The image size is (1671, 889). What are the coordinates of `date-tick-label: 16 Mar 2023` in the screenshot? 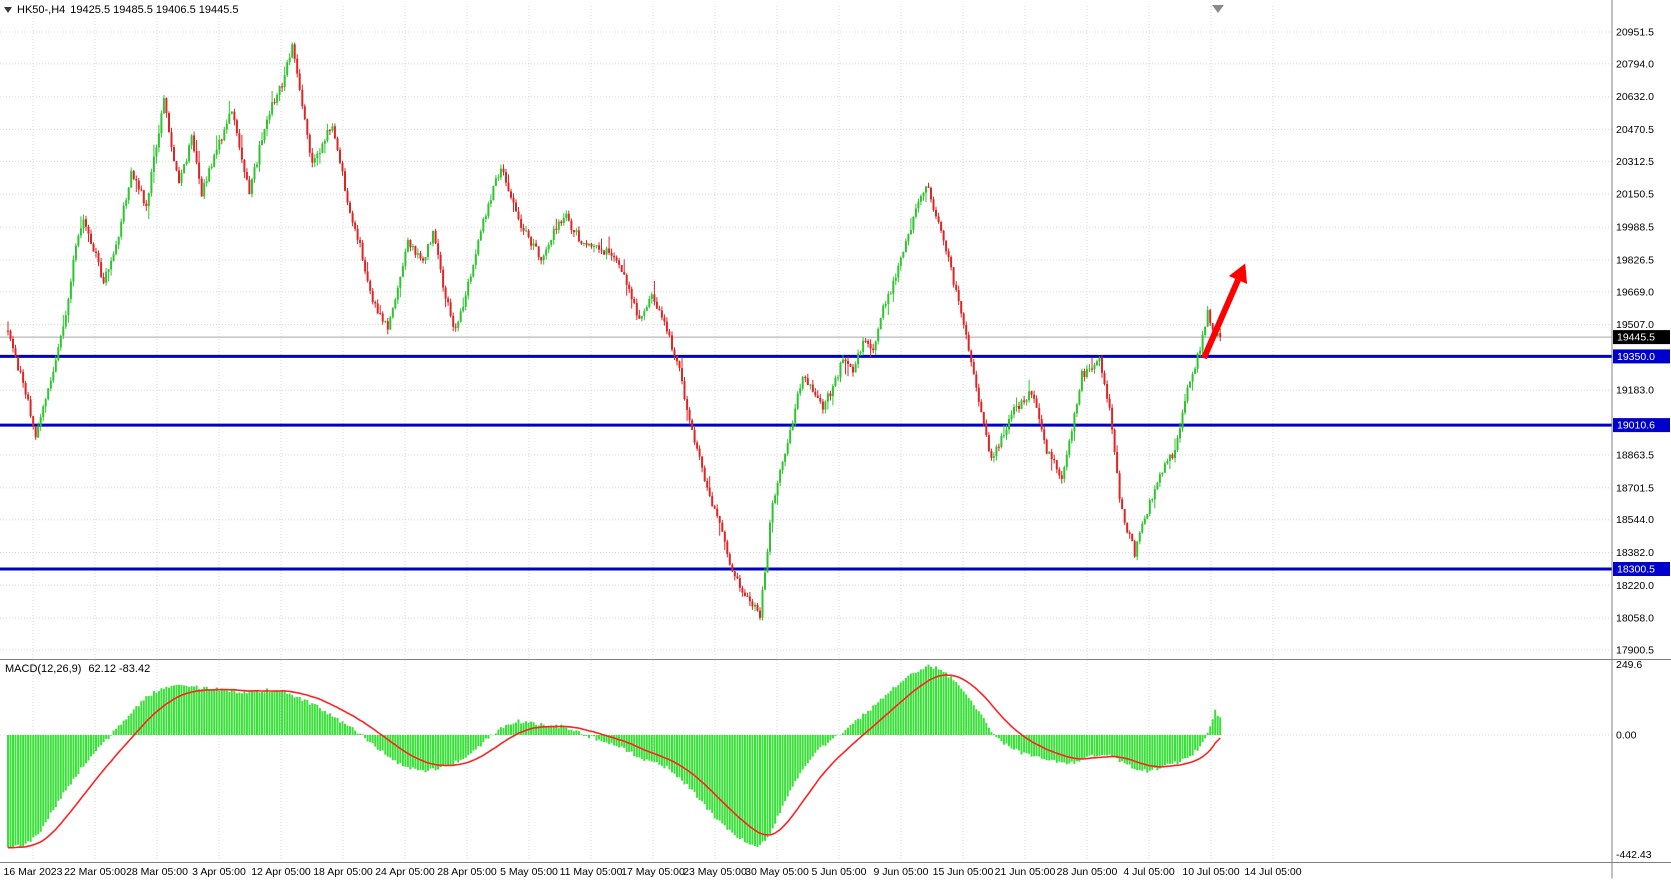 It's located at (33, 872).